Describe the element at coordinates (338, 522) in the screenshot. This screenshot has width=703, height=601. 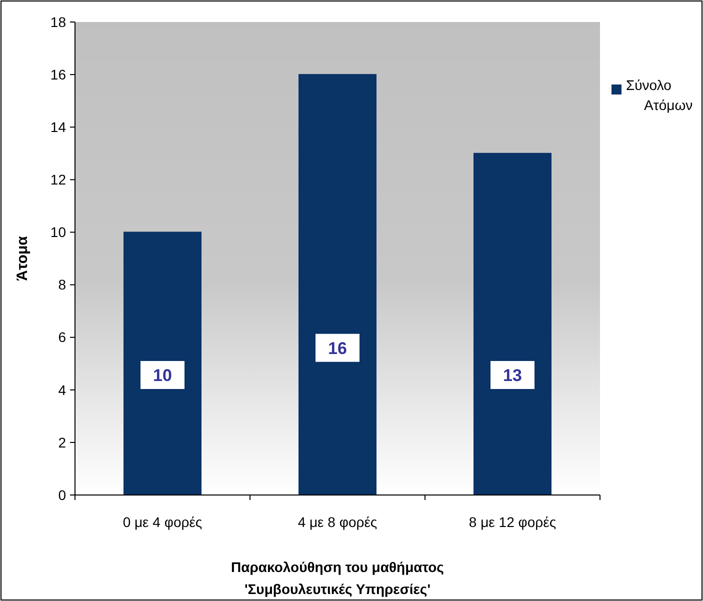
I see `x-tick-label: 4 με 8 φορές` at that location.